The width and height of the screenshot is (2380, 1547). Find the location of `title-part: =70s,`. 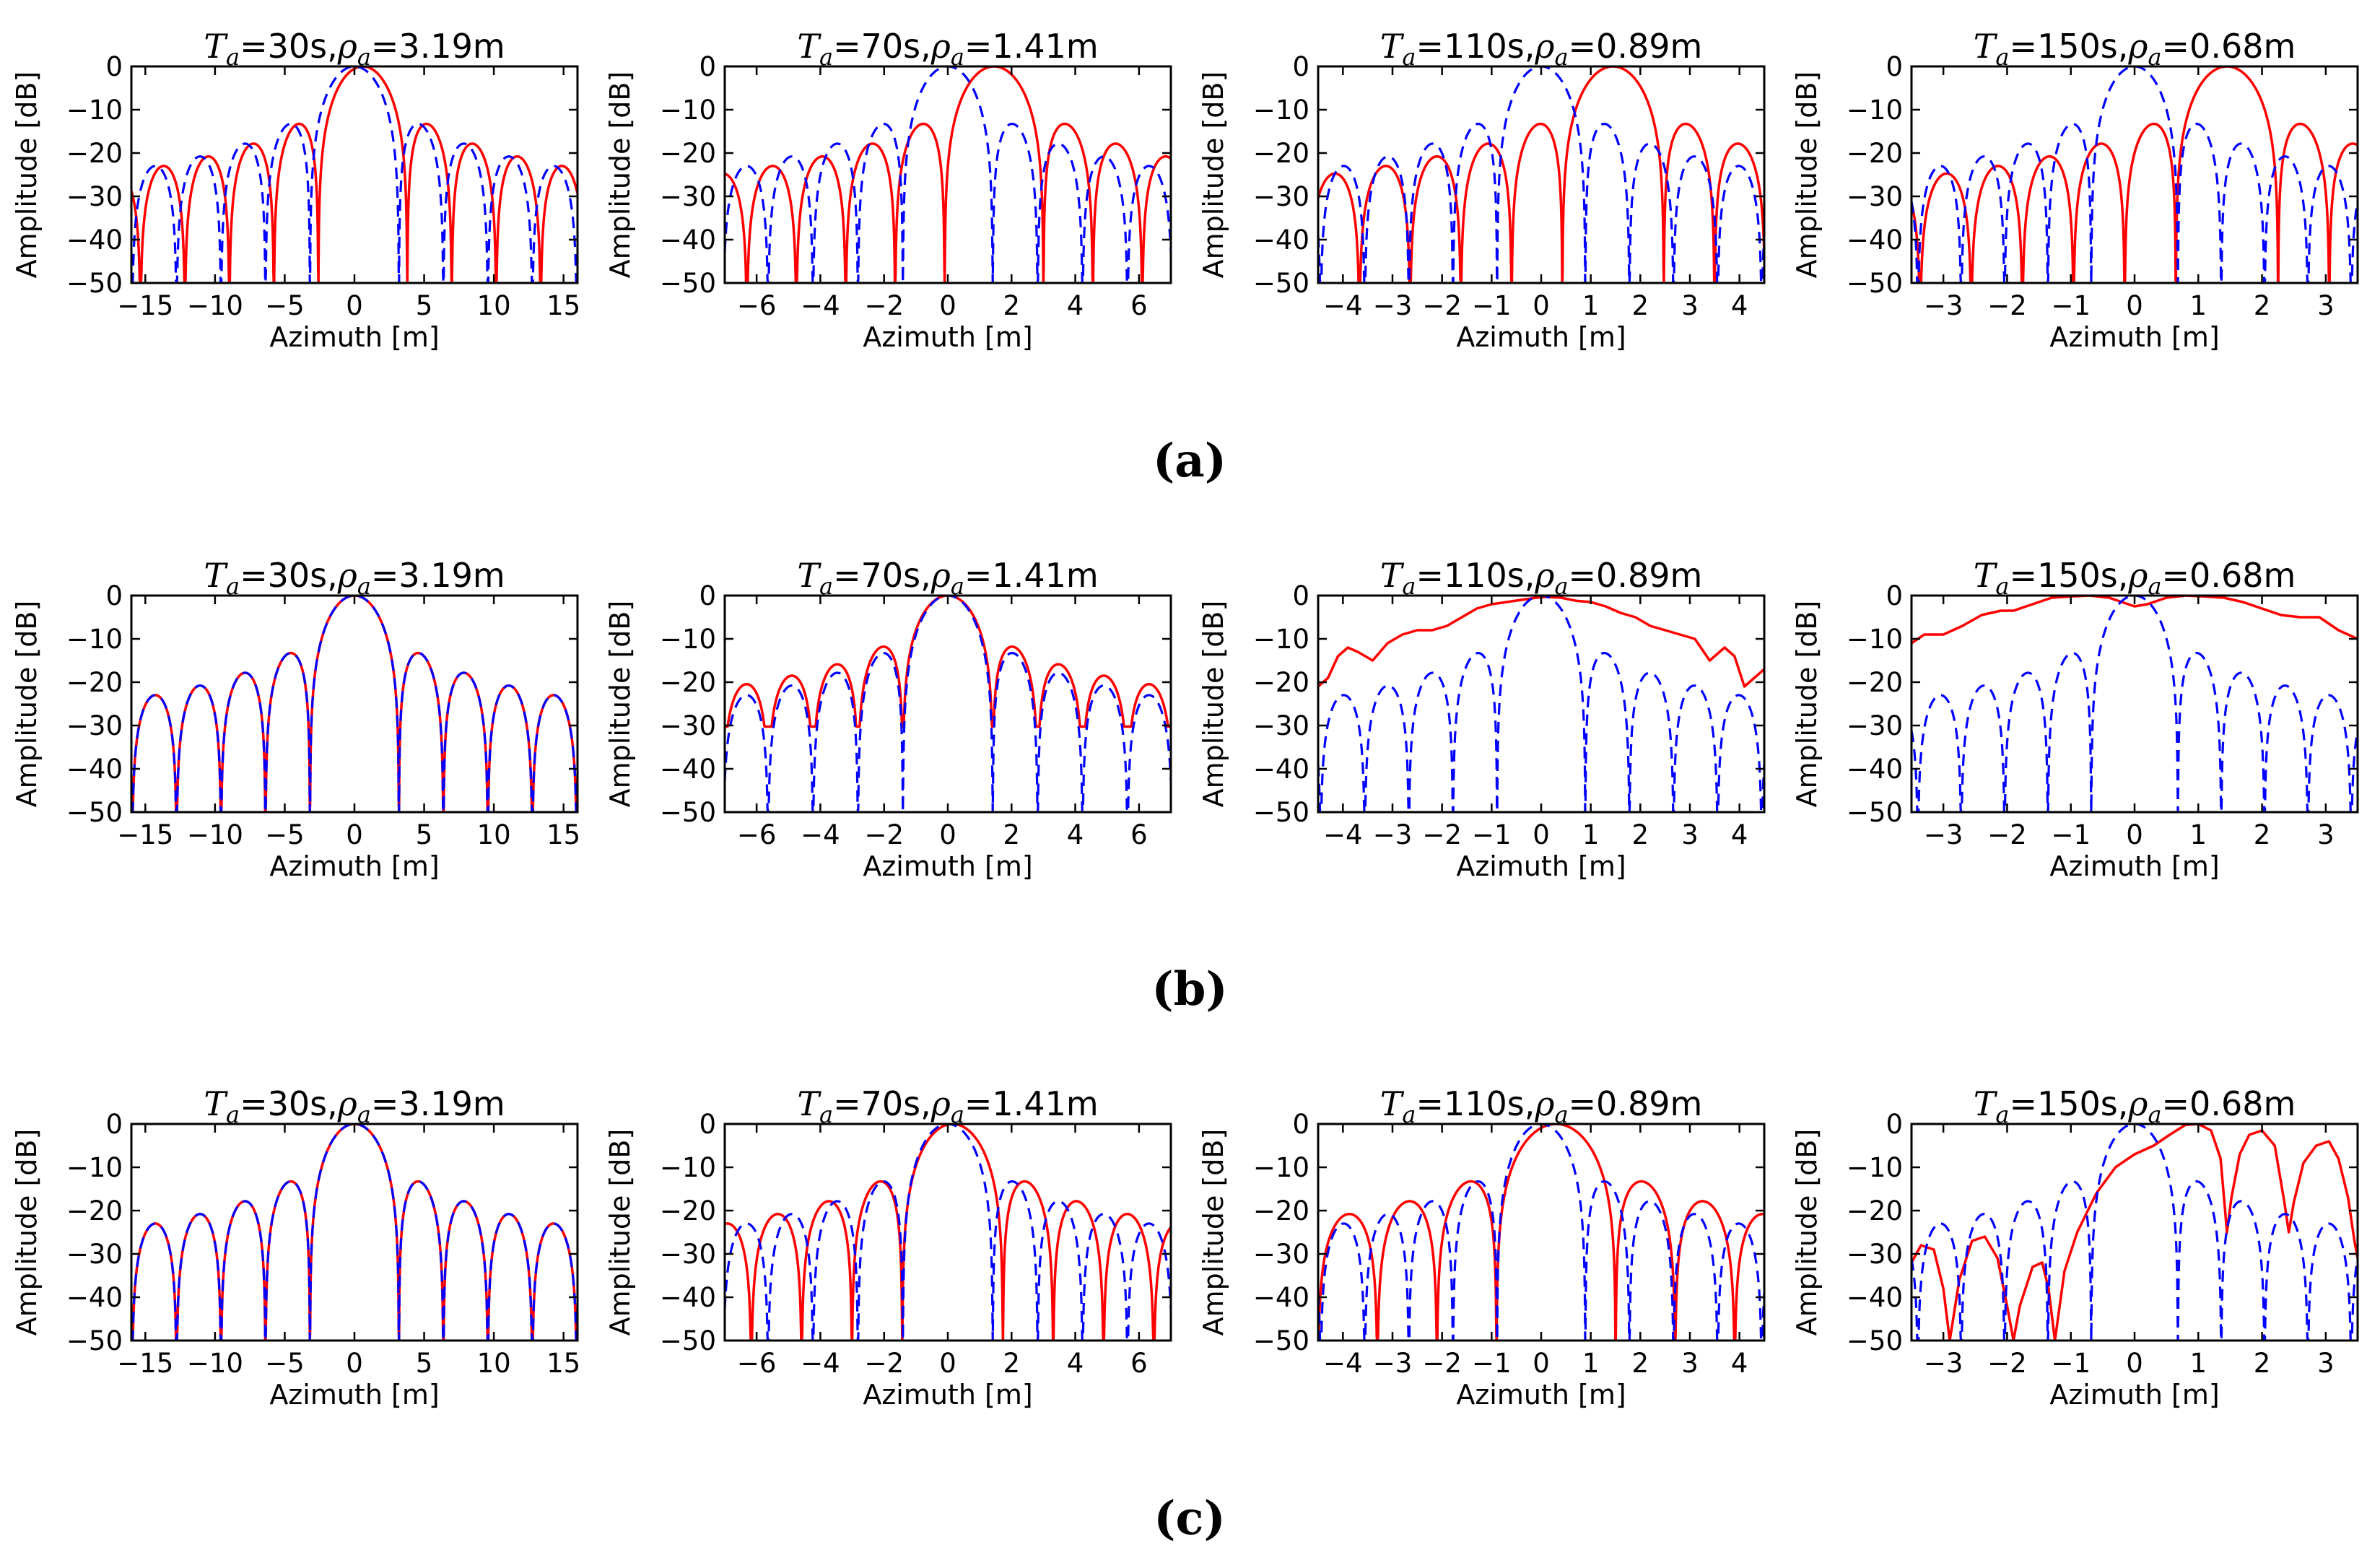

title-part: =70s, is located at coordinates (882, 1103).